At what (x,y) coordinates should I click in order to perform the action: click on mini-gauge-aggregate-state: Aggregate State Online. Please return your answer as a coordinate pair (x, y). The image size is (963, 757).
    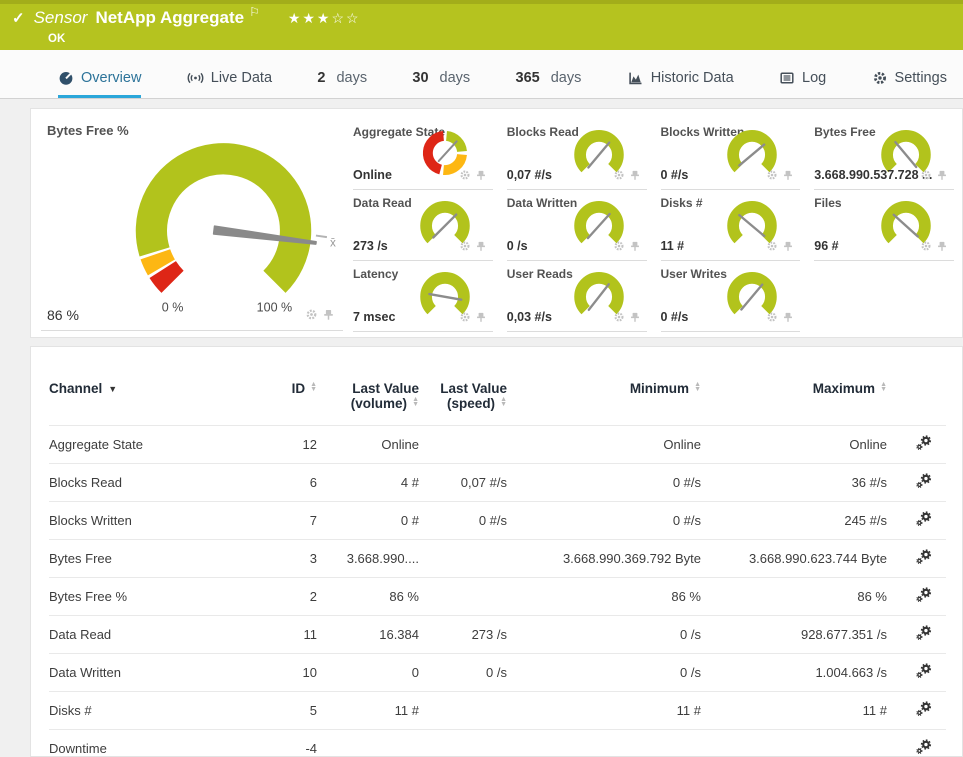
    Looking at the image, I should click on (423, 154).